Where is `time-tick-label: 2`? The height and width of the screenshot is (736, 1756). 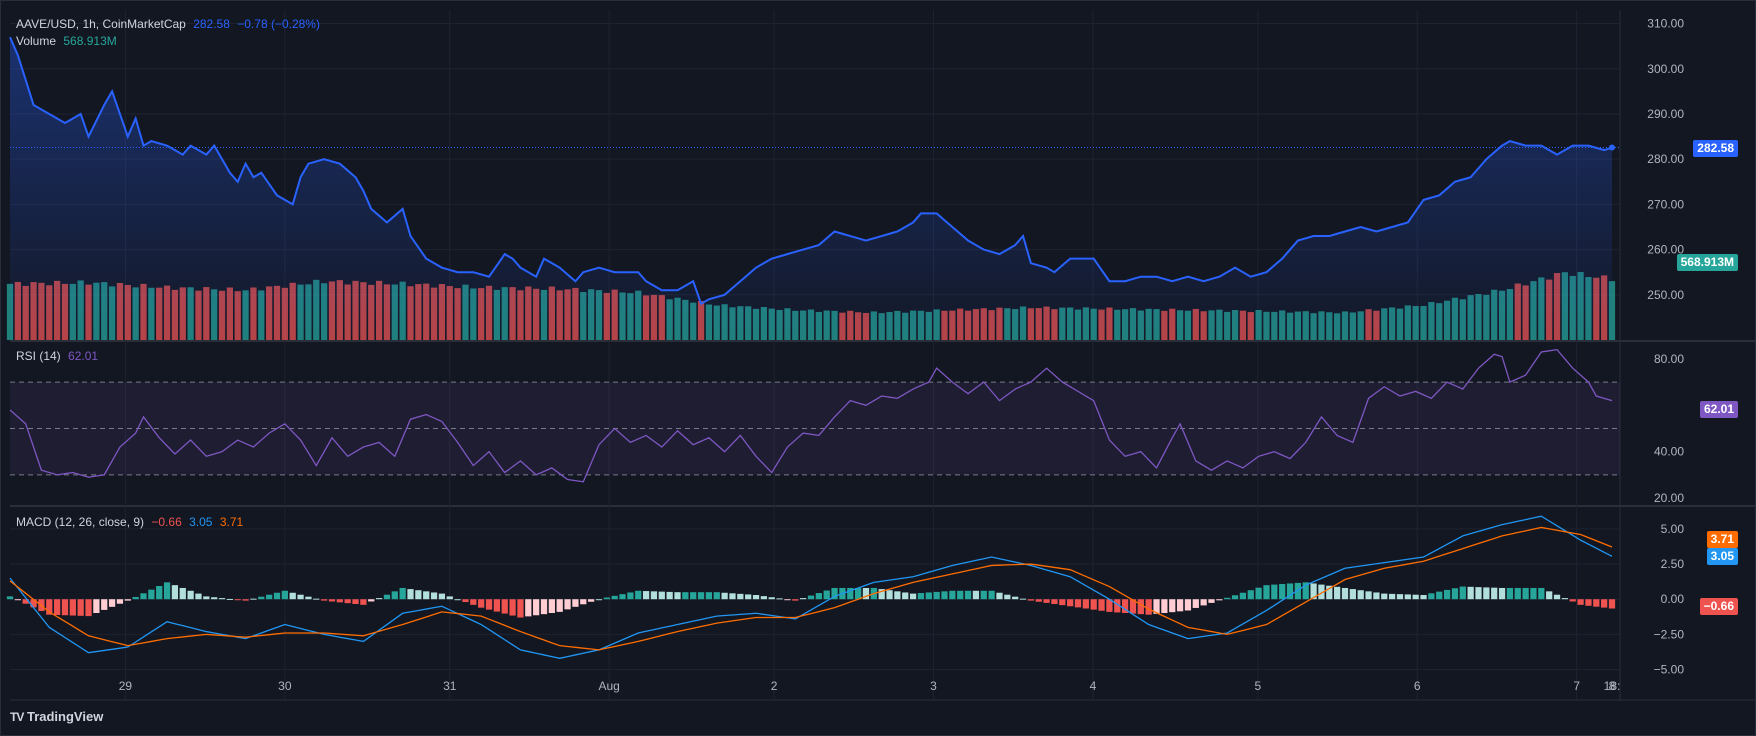
time-tick-label: 2 is located at coordinates (774, 686).